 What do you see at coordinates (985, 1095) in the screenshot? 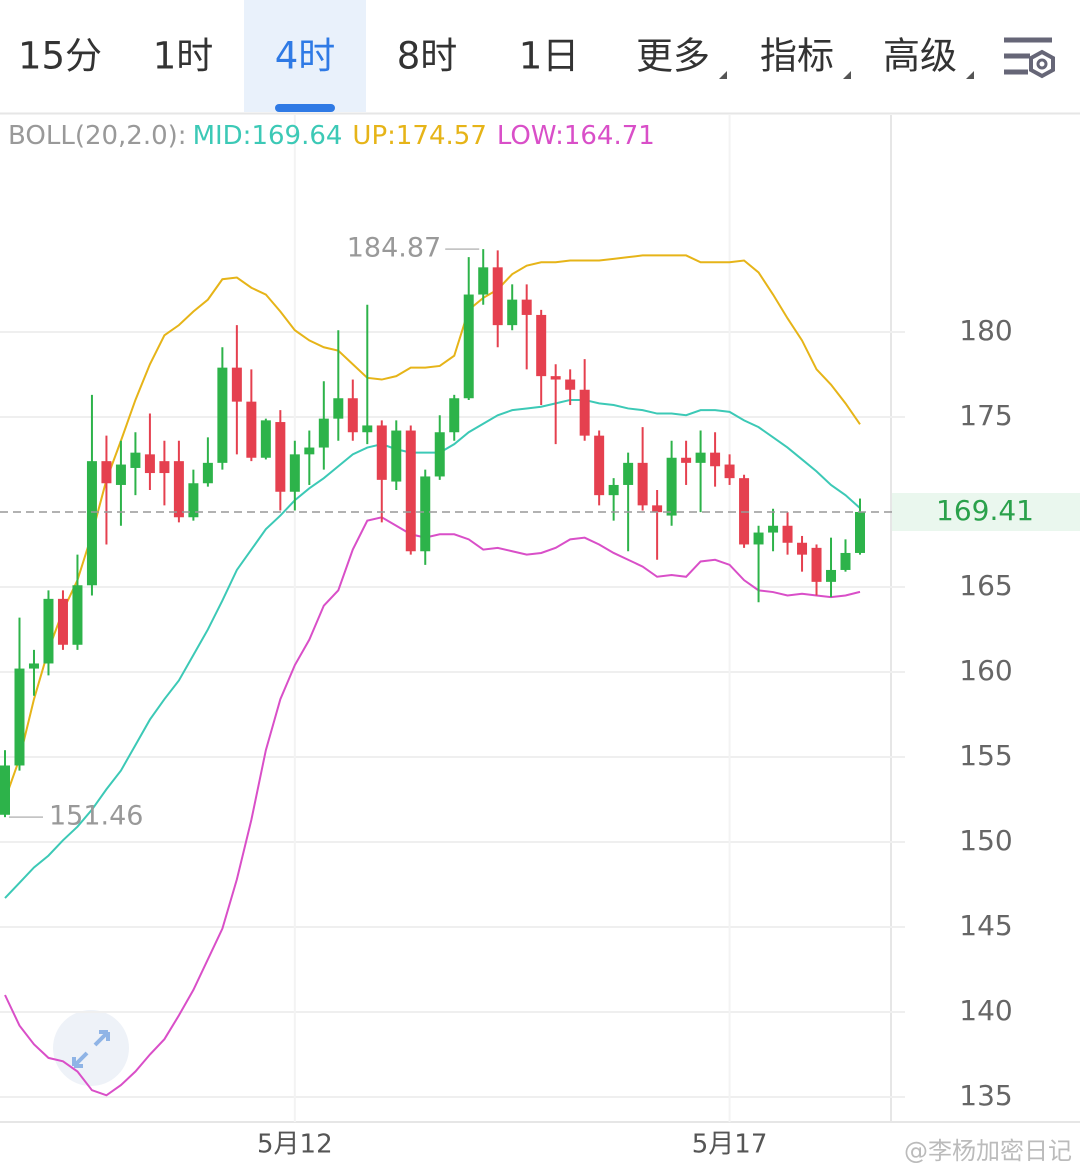
I see `y-tick-label: 135` at bounding box center [985, 1095].